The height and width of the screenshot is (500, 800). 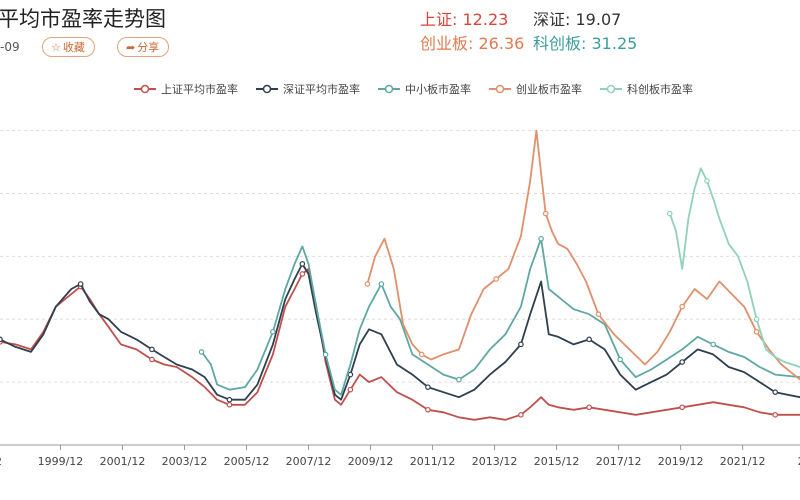 What do you see at coordinates (614, 43) in the screenshot?
I see `stat-value: 31.25` at bounding box center [614, 43].